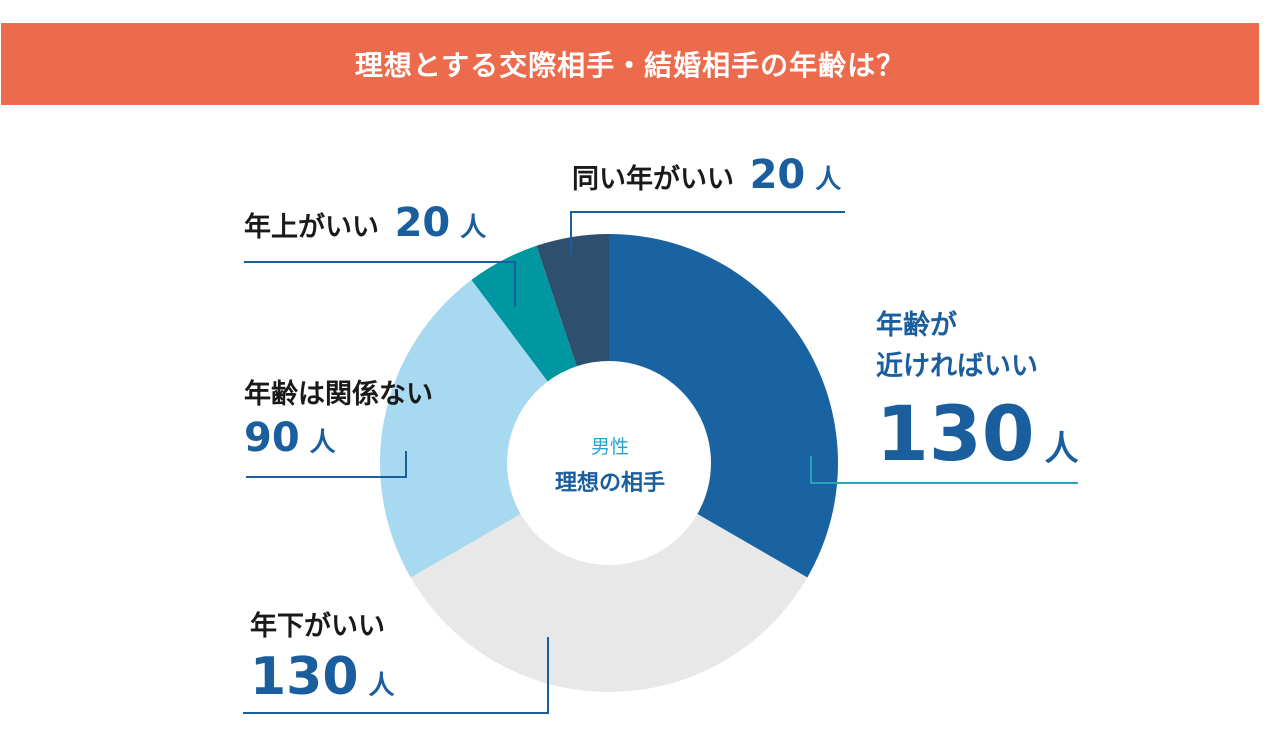 This screenshot has height=741, width=1282. I want to click on slice-near, so click(723, 406).